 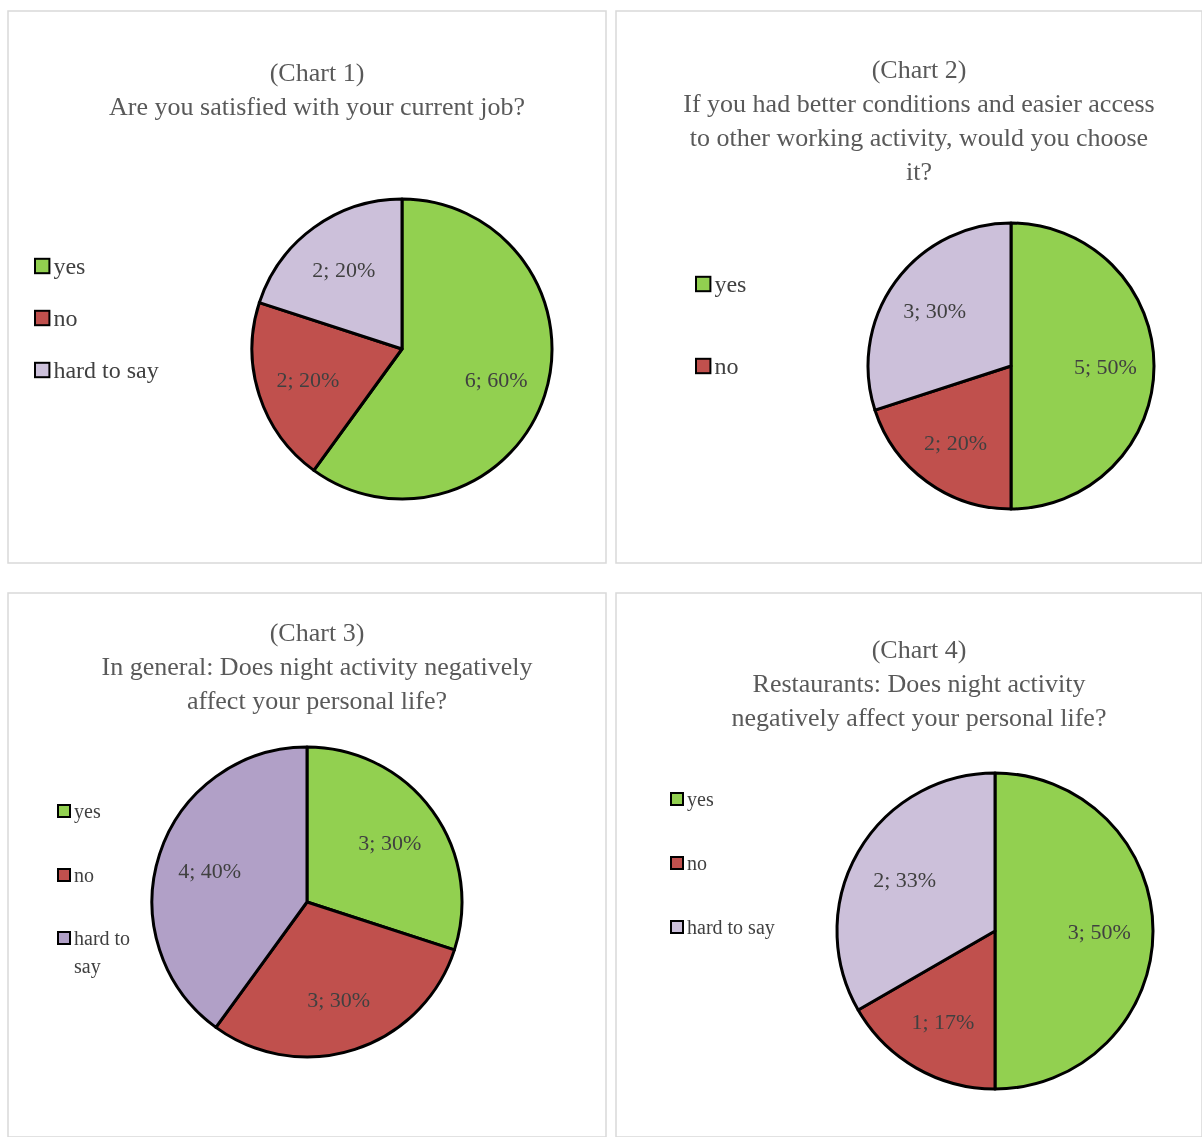 I want to click on data-label: 3; 50%, so click(x=1099, y=931).